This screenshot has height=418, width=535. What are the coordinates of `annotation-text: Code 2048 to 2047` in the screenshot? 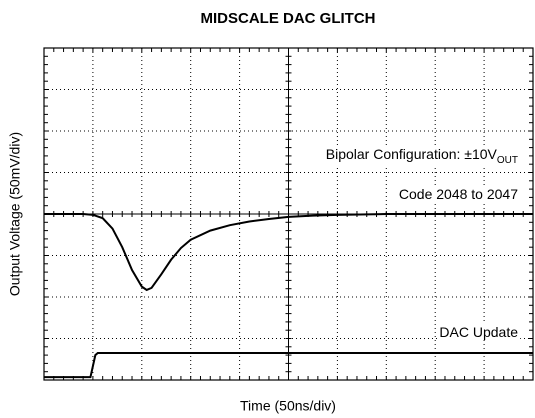 It's located at (458, 194).